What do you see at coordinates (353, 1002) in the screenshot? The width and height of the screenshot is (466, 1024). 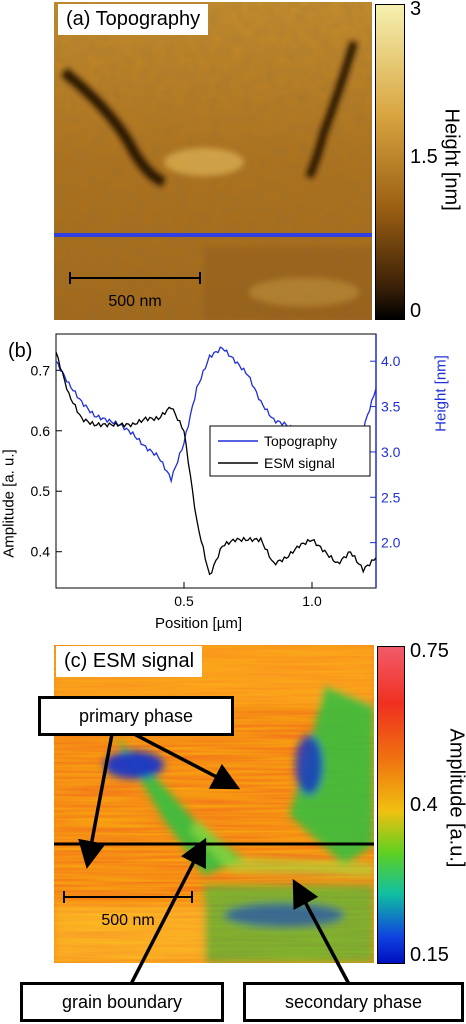 I see `callout-secondary-phase: secondary phase` at bounding box center [353, 1002].